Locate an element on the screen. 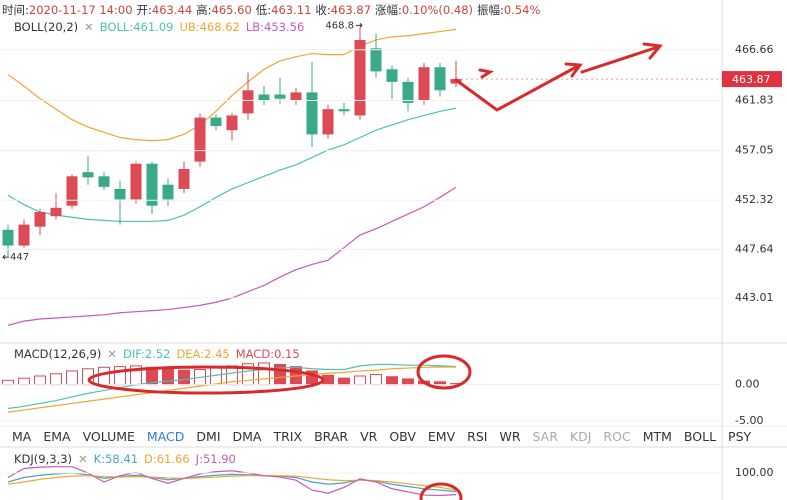 The image size is (787, 500). header-label: 涨幅: is located at coordinates (388, 10).